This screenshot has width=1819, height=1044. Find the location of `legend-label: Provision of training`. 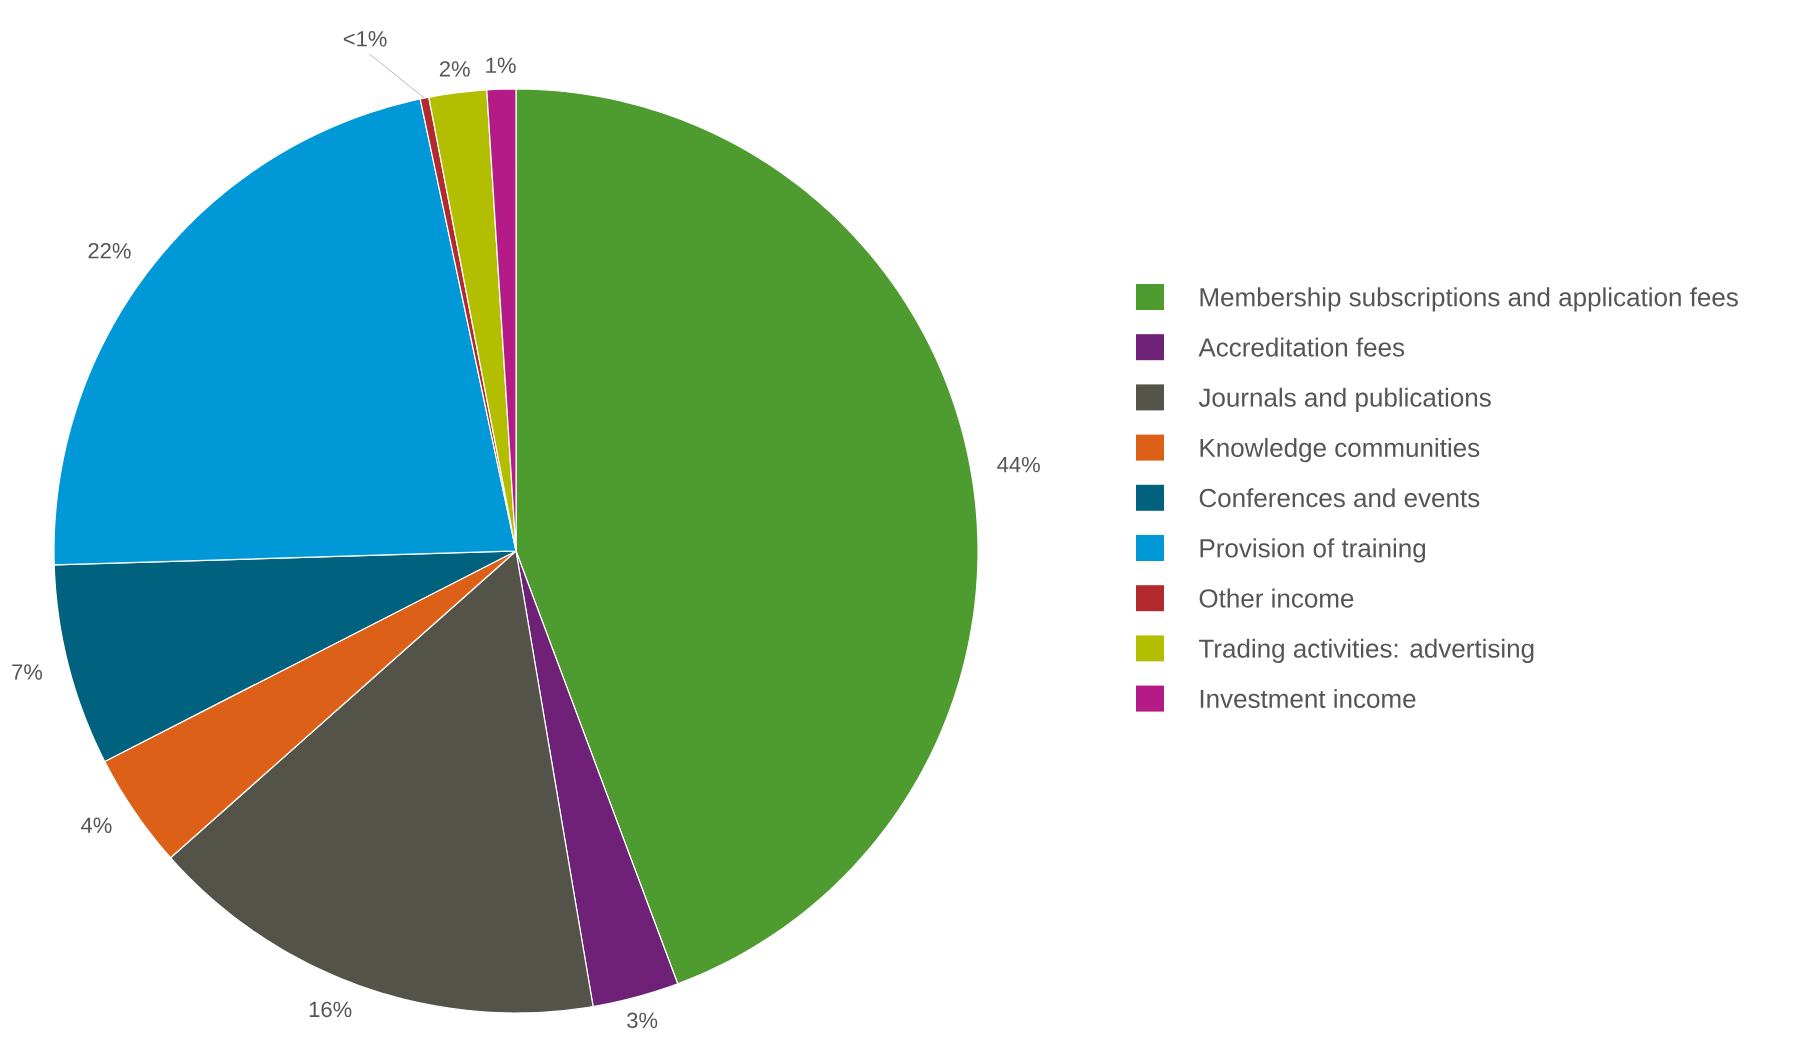

legend-label: Provision of training is located at coordinates (1313, 550).